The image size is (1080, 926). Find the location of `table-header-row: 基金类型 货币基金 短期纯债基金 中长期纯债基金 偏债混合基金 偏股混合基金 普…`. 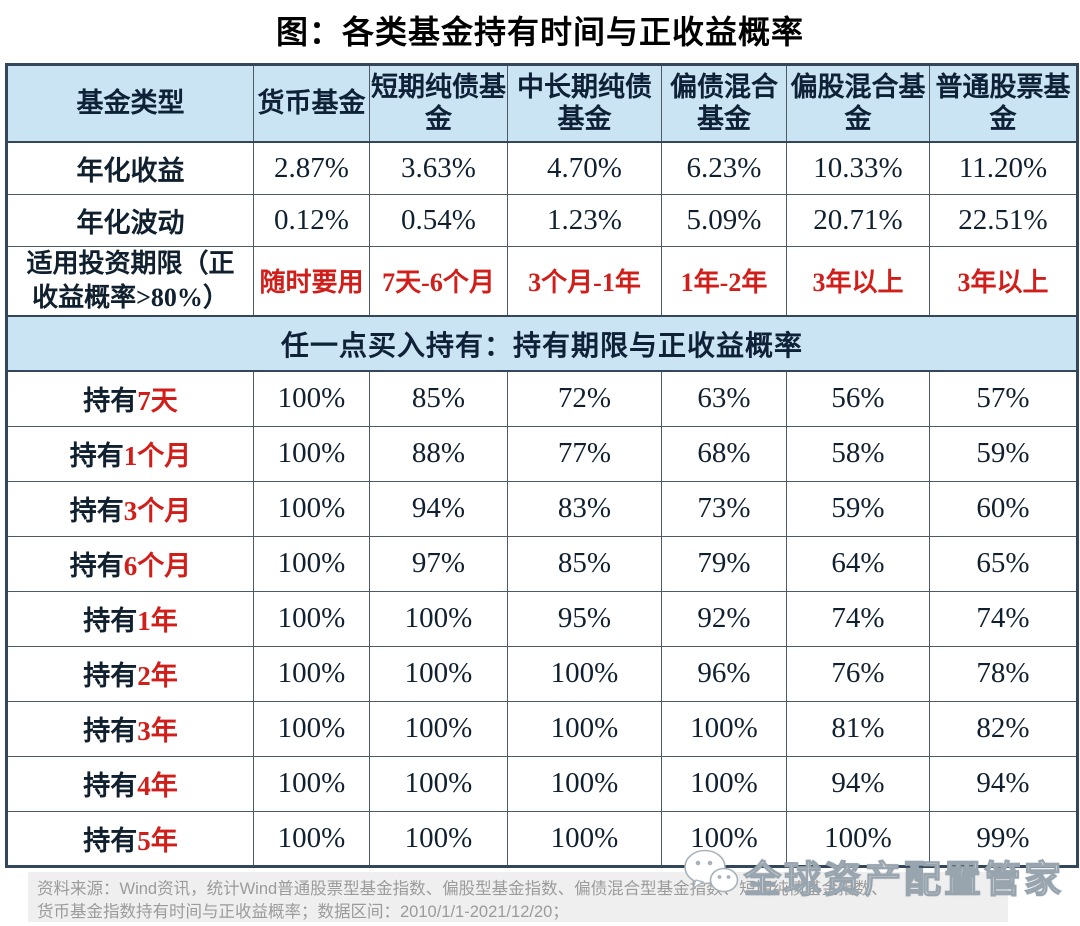

table-header-row: 基金类型 货币基金 短期纯债基金 中长期纯债基金 偏债混合基金 偏股混合基金 普… is located at coordinates (542, 103).